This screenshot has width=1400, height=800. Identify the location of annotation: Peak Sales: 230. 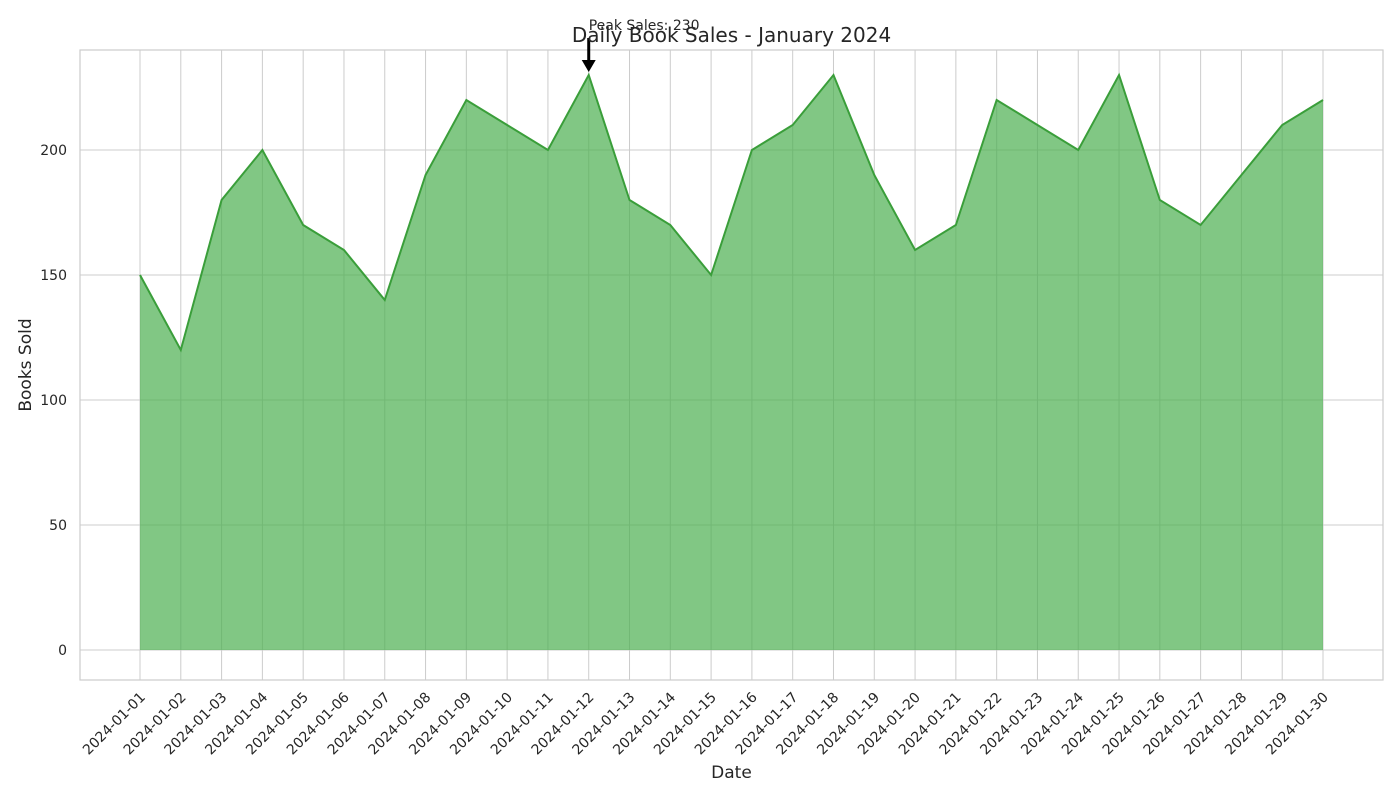
(640, 45).